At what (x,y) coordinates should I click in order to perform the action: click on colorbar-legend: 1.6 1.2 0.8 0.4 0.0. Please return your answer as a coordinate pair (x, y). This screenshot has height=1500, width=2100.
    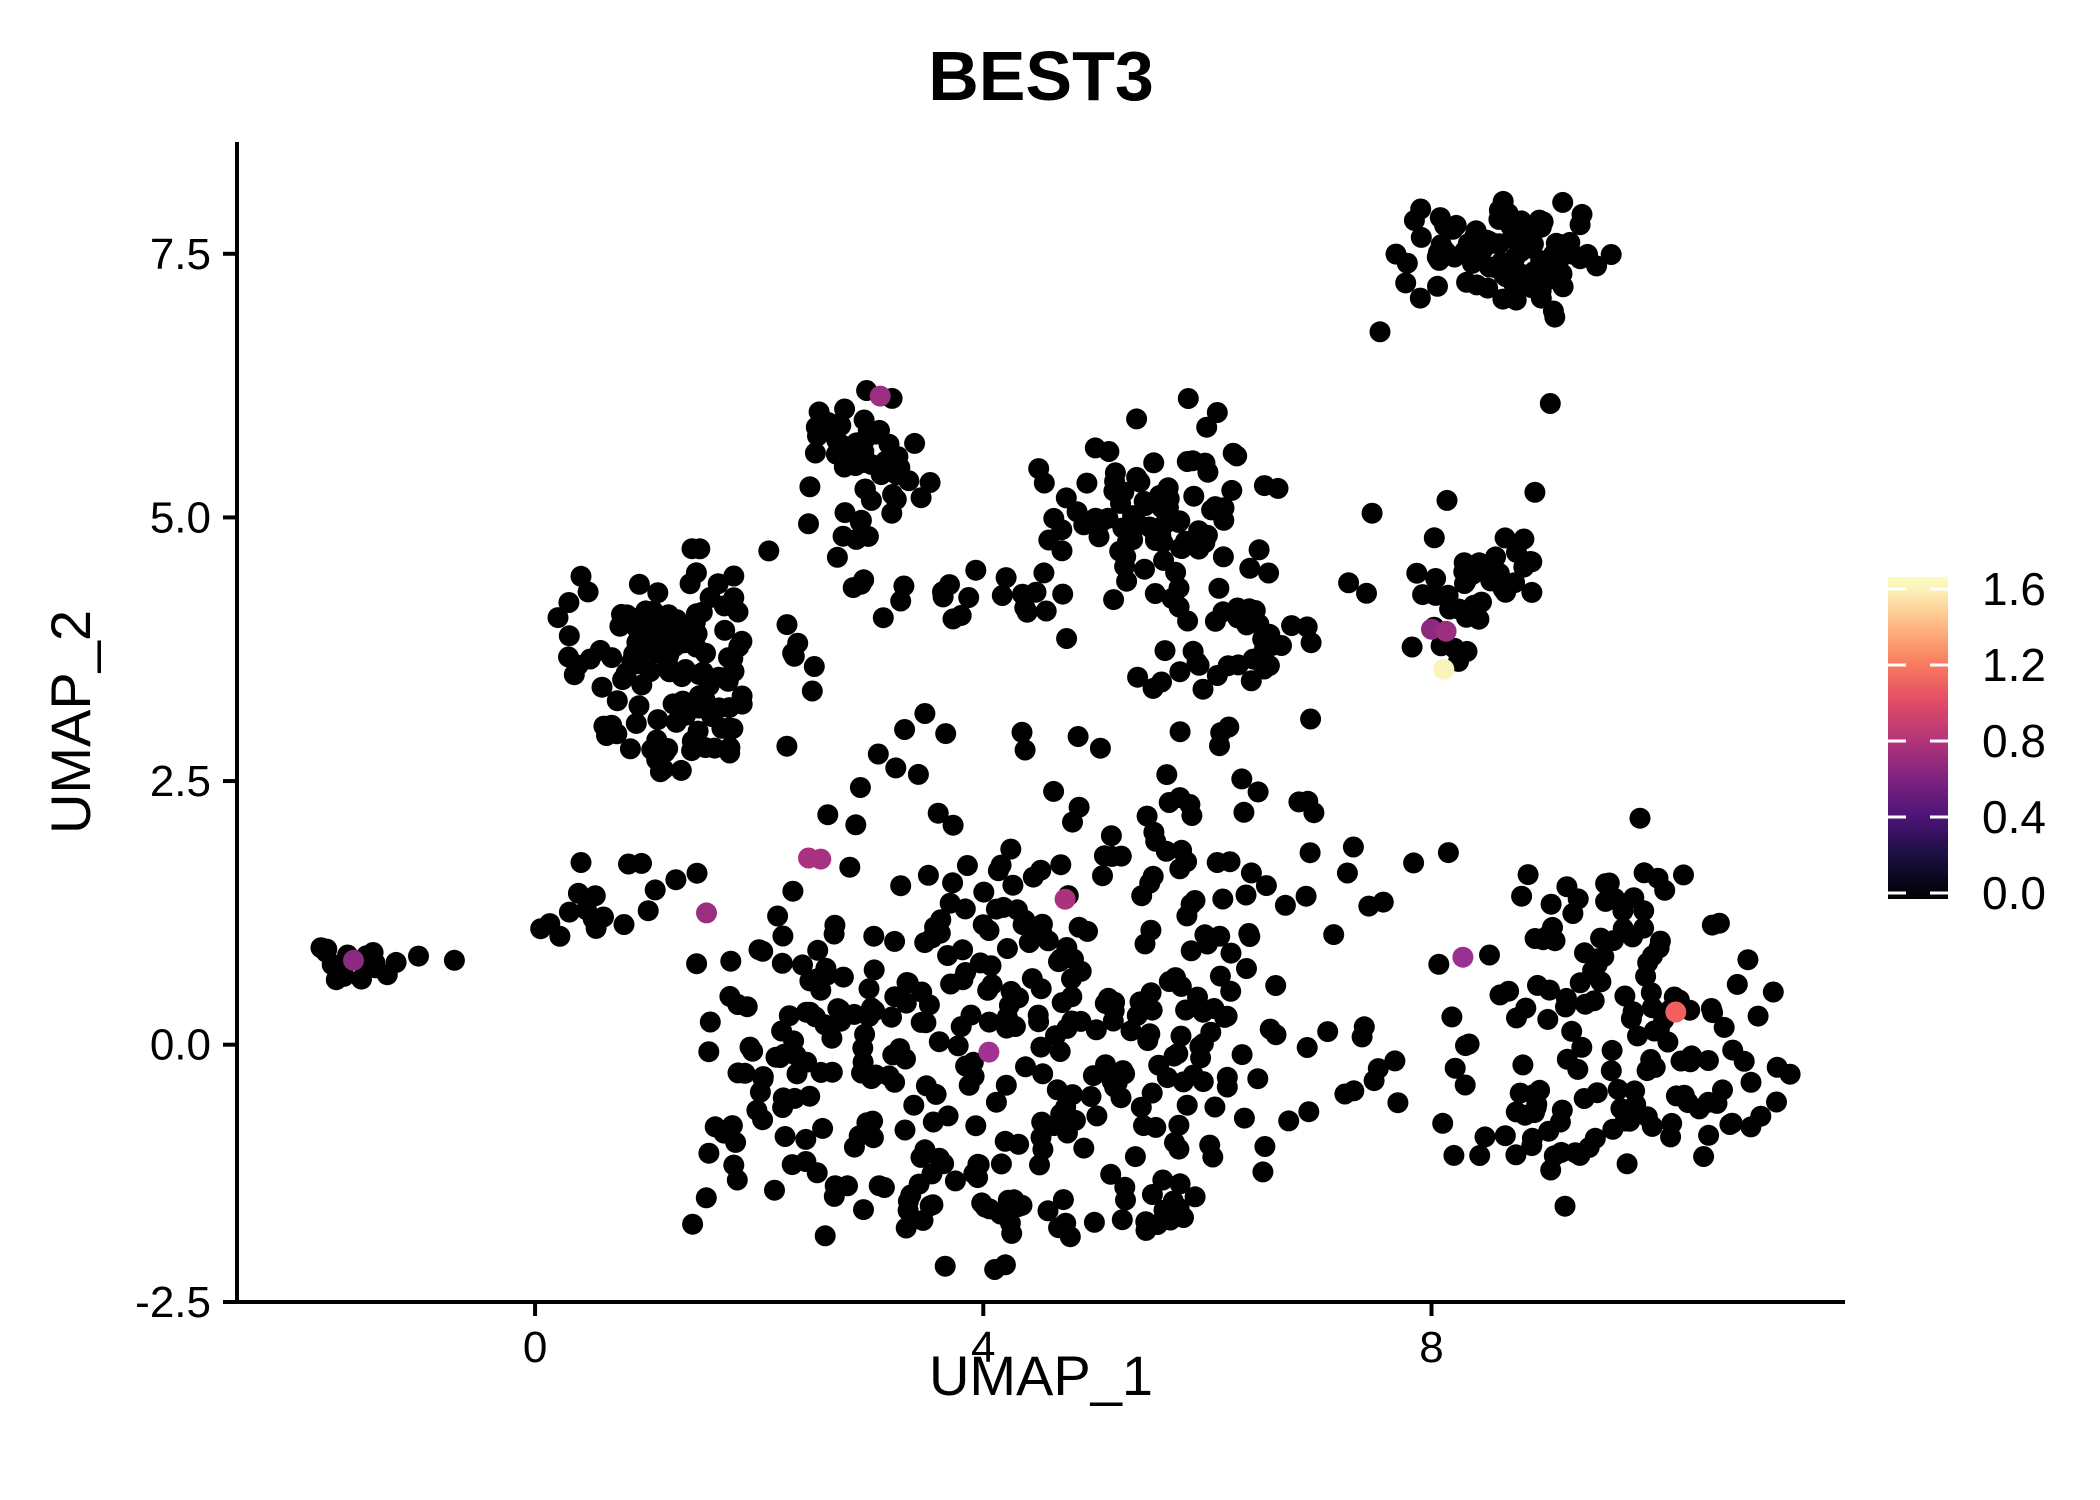
    Looking at the image, I should click on (1967, 741).